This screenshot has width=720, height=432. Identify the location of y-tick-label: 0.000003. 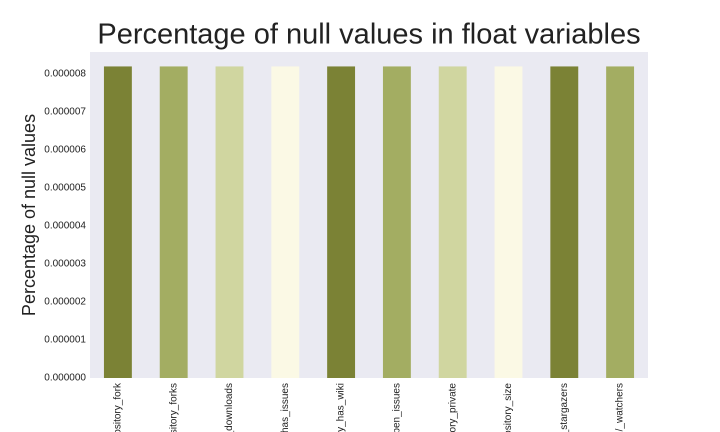
(65, 264).